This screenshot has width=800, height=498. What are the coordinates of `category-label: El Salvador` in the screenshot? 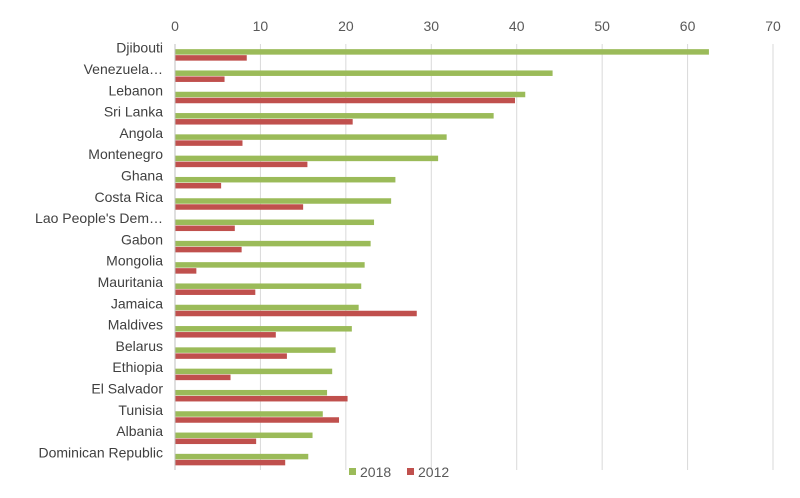 It's located at (127, 388).